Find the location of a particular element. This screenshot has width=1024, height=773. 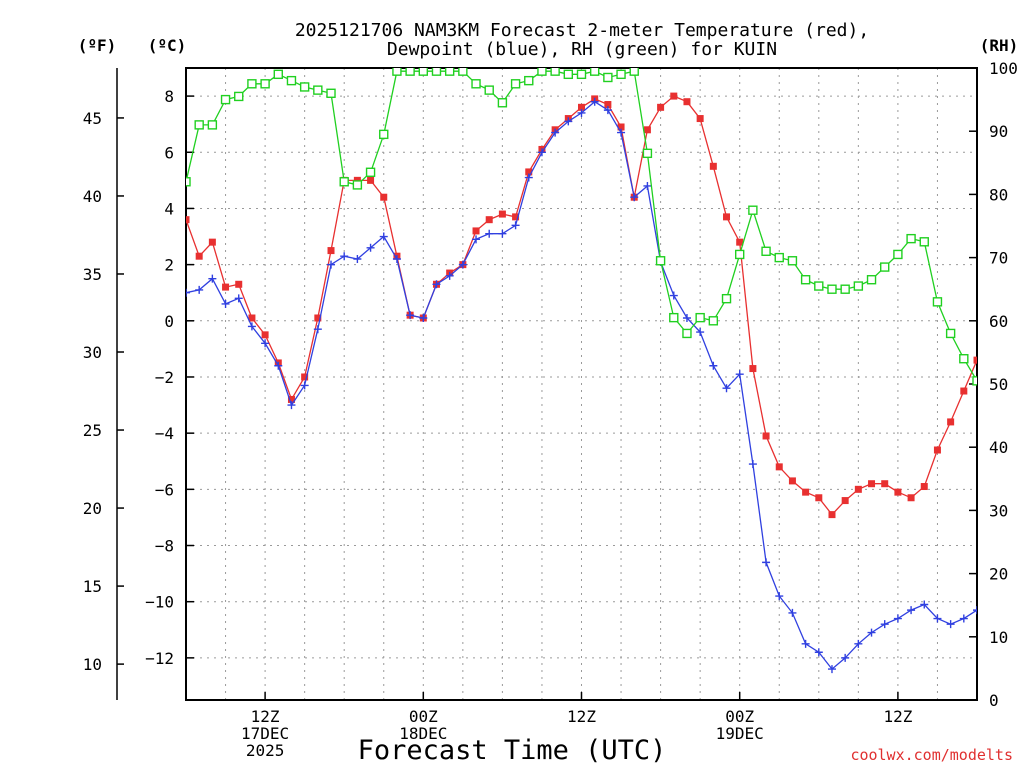

rh-tick-label: 10 is located at coordinates (998, 637).